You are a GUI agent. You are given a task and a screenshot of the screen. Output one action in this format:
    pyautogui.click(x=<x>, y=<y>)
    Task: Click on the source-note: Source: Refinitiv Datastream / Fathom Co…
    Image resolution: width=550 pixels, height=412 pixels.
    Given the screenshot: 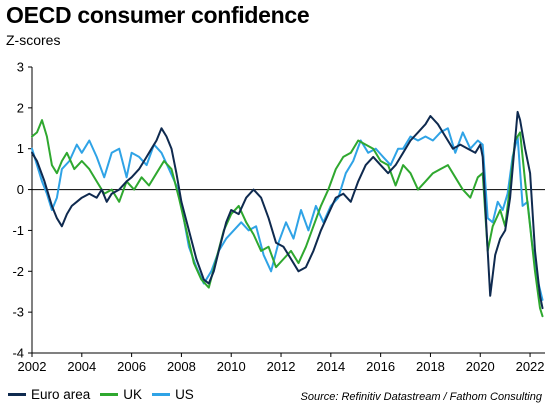 What is the action you would take?
    pyautogui.click(x=421, y=397)
    